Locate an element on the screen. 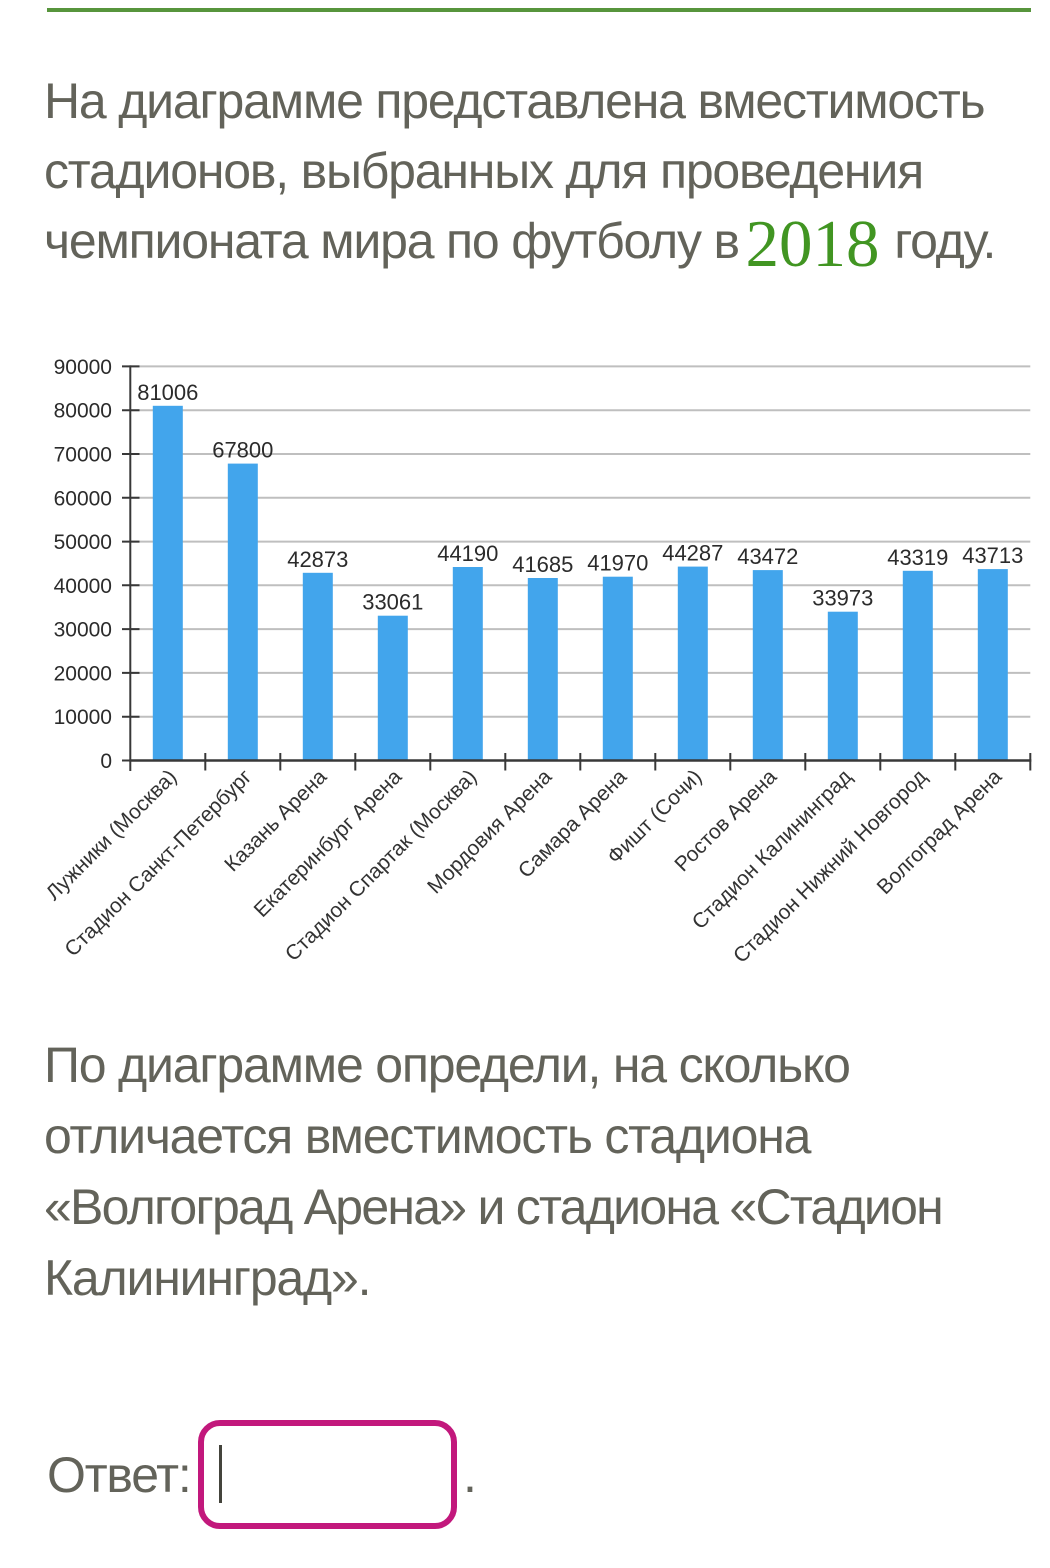  svg-text: 33061 is located at coordinates (392, 602).